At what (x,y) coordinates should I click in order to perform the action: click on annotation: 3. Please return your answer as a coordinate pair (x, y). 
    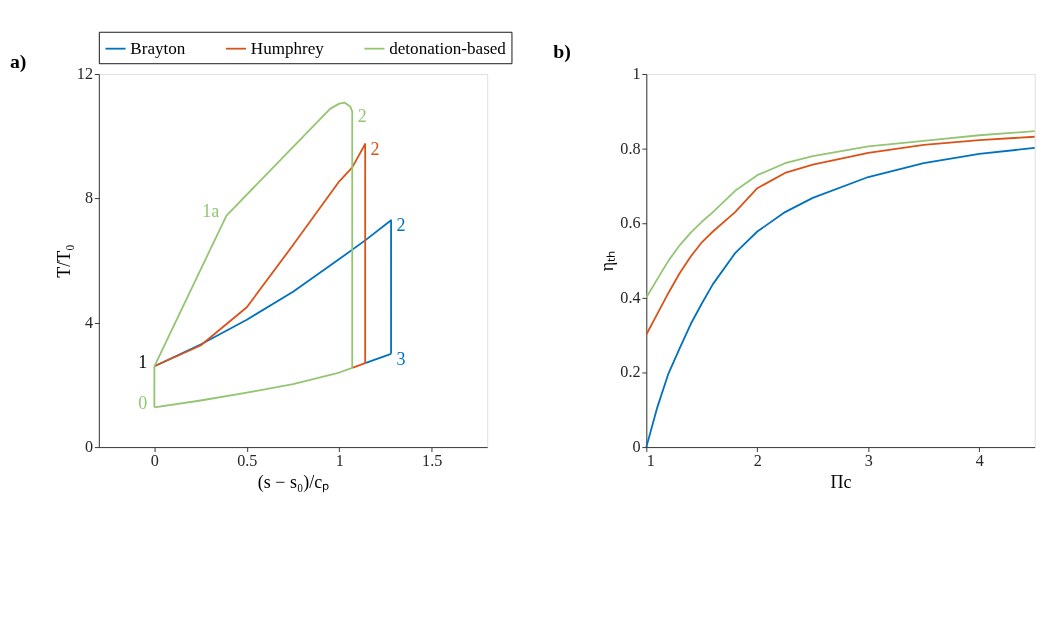
    Looking at the image, I should click on (401, 358).